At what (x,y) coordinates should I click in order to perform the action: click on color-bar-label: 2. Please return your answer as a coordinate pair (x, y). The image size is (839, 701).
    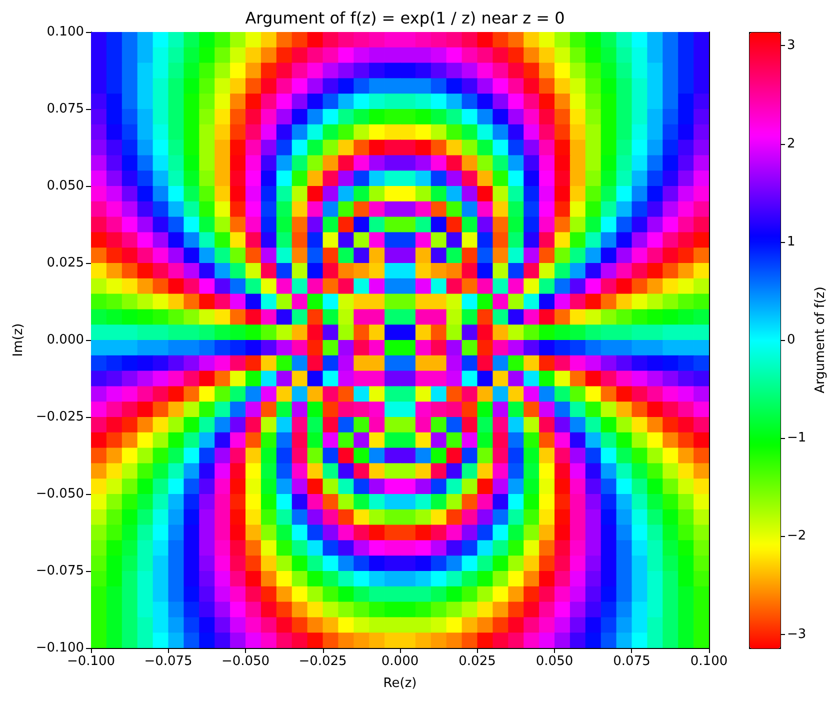
    Looking at the image, I should click on (791, 144).